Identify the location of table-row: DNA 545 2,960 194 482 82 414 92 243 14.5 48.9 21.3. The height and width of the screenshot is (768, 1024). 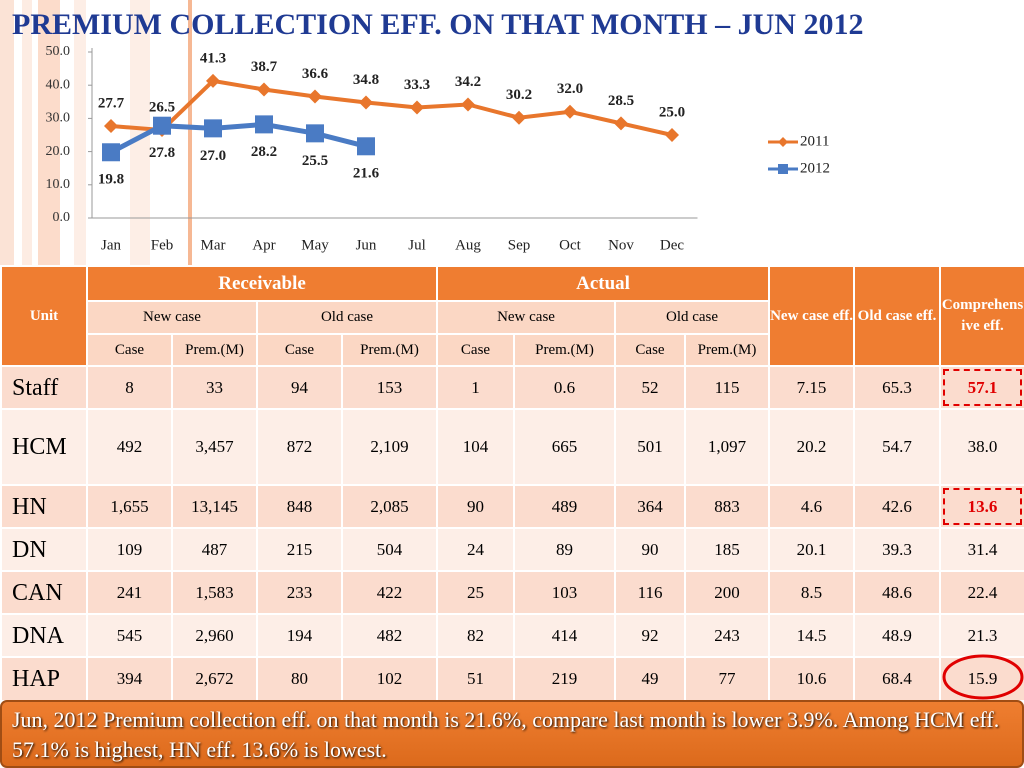
(512, 635).